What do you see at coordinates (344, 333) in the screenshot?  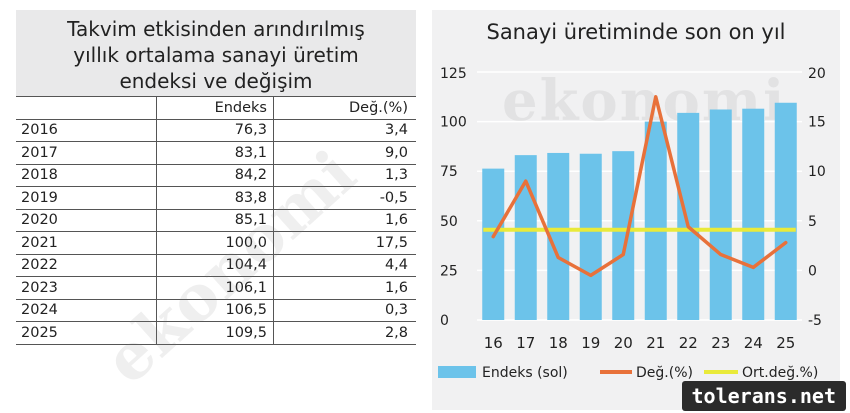 I see `cell-change: 2,8` at bounding box center [344, 333].